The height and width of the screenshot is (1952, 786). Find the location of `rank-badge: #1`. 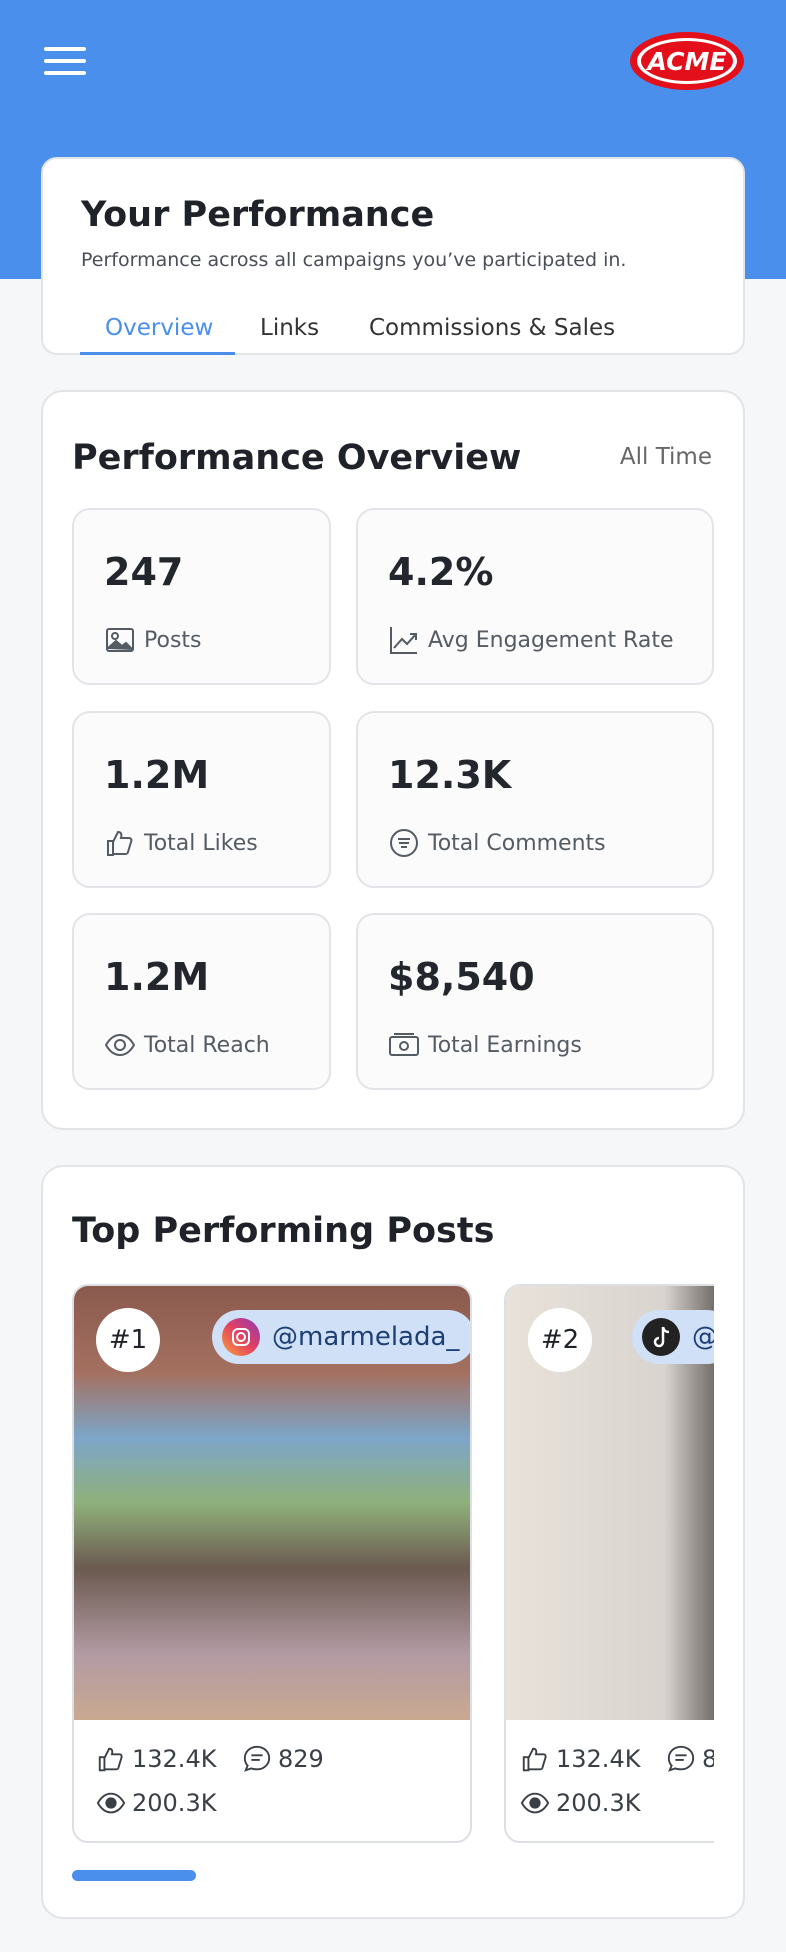

rank-badge: #1 is located at coordinates (128, 1340).